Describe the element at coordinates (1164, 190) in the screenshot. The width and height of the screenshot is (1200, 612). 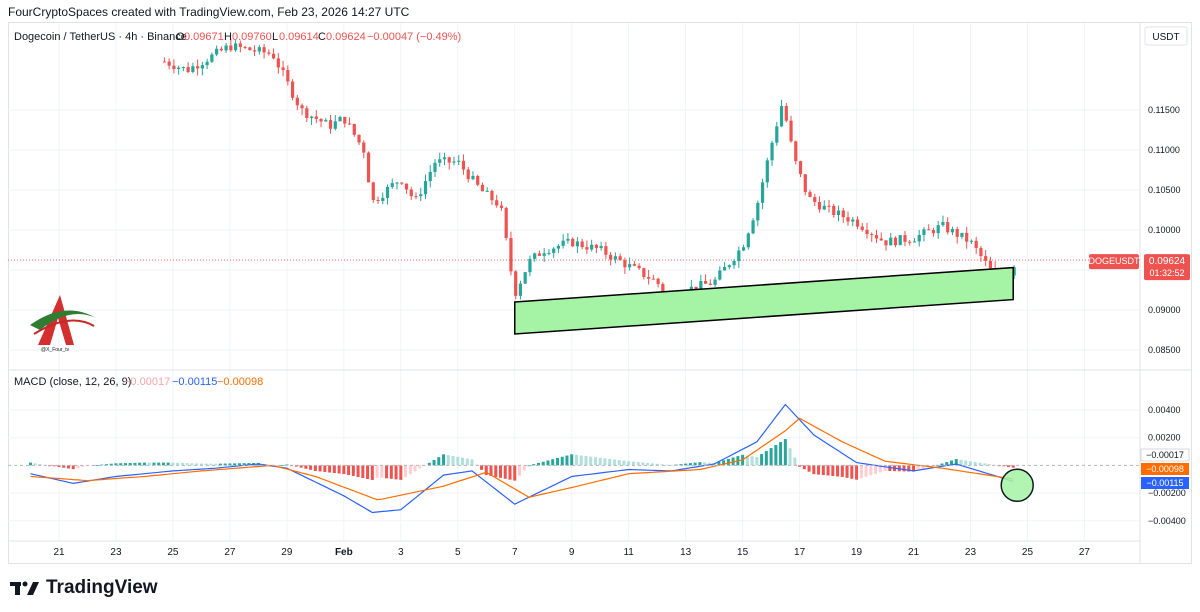
I see `price-tick-label: 0.10500` at that location.